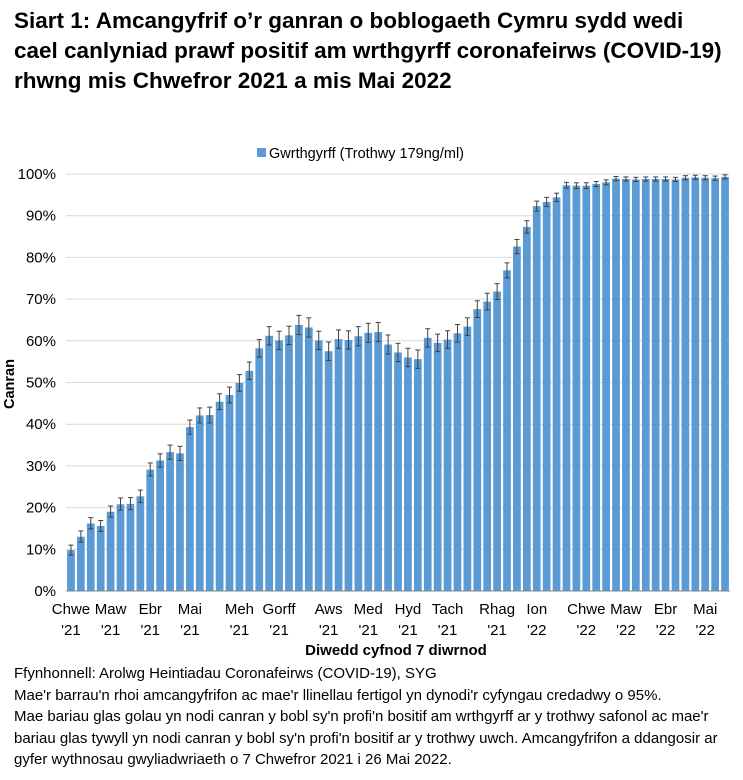 Image resolution: width=743 pixels, height=780 pixels. What do you see at coordinates (41, 341) in the screenshot?
I see `y-tick-label: 60%` at bounding box center [41, 341].